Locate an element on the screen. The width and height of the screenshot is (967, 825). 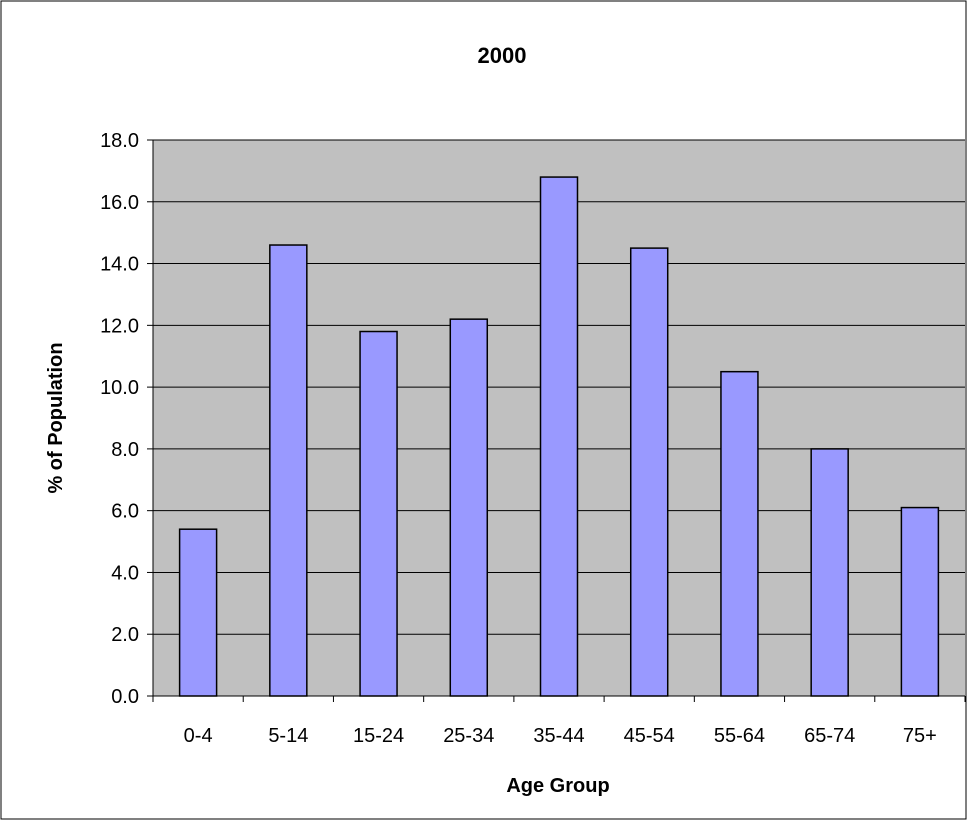
x-tick-label: 0-4 is located at coordinates (198, 736).